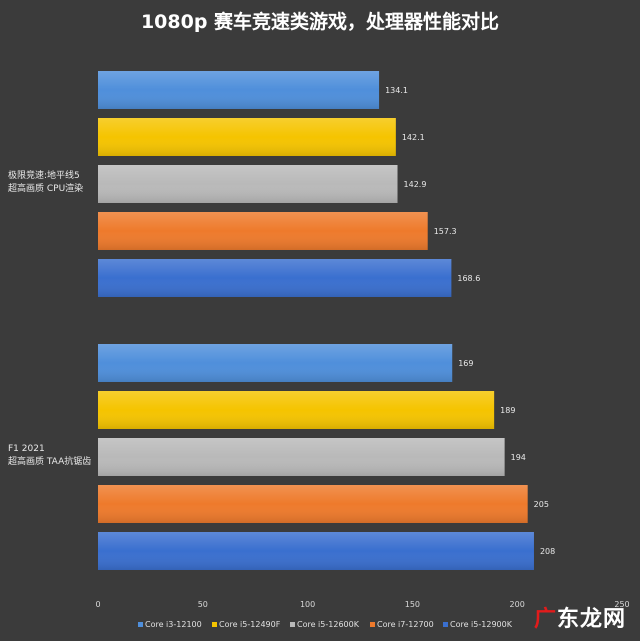 This screenshot has height=641, width=640. Describe the element at coordinates (250, 624) in the screenshot. I see `legend-label-2: Core i5-12490F` at that location.